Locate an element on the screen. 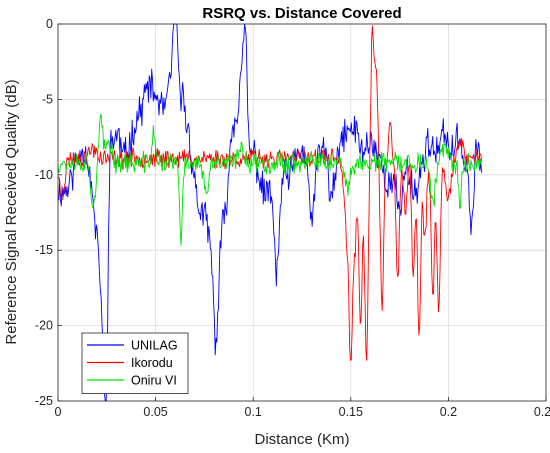  x-tick-label: 0.15 is located at coordinates (351, 412).